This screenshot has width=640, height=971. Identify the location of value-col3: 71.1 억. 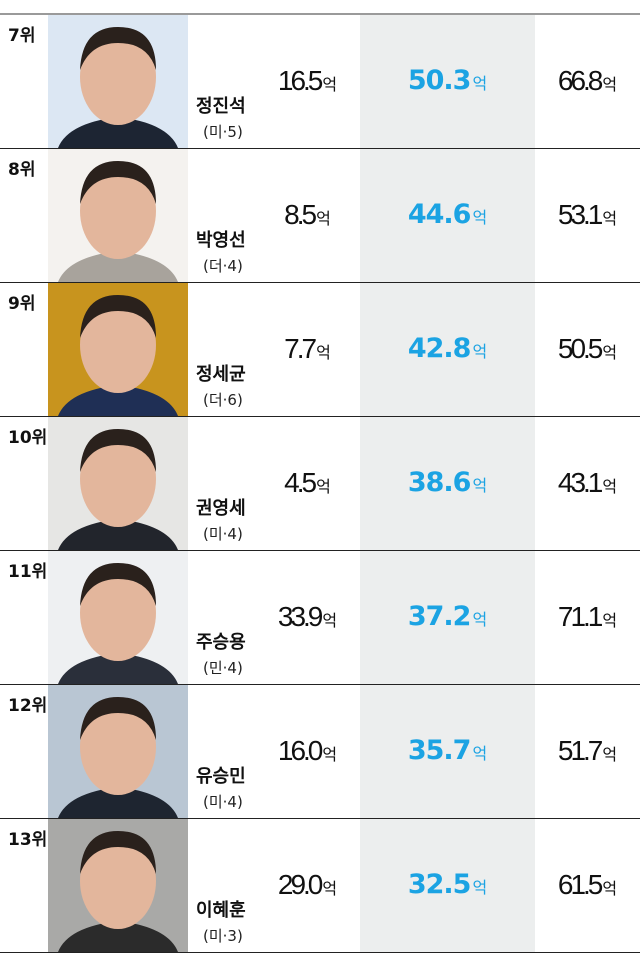
(587, 617).